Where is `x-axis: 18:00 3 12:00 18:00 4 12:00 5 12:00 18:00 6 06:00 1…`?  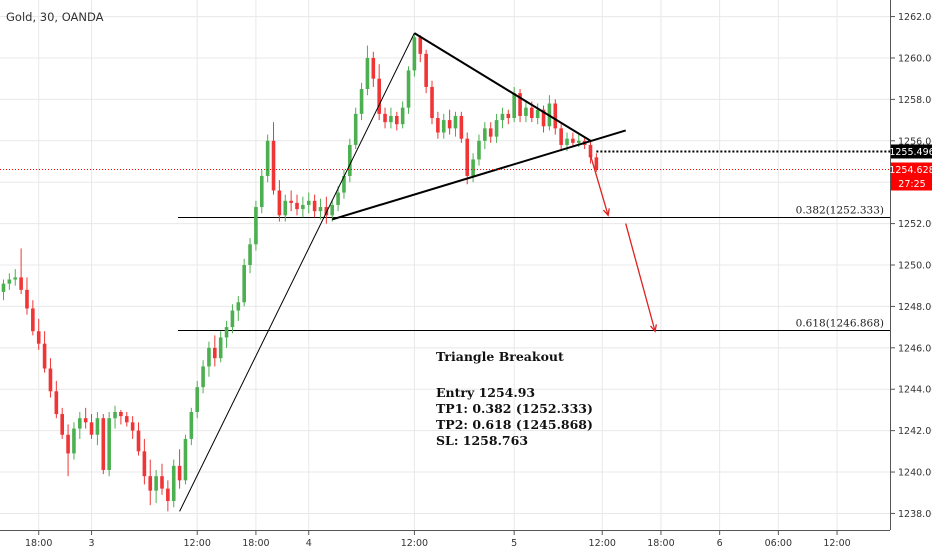
x-axis: 18:00 3 12:00 18:00 4 12:00 5 12:00 18:00 6 06:00 1… is located at coordinates (438, 539).